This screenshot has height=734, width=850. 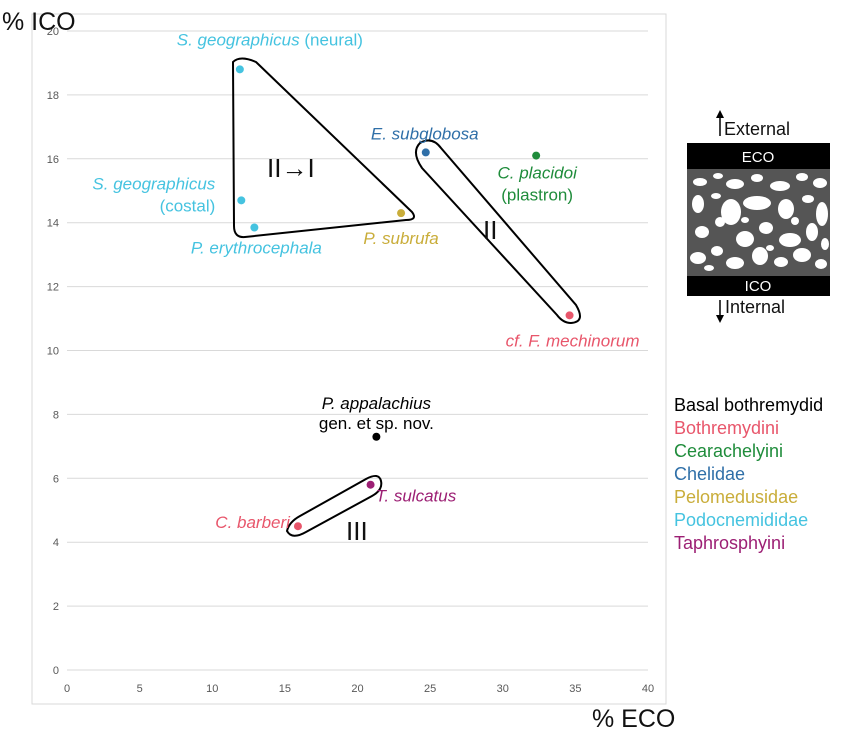 I want to click on inset-ico-layer, so click(x=758, y=286).